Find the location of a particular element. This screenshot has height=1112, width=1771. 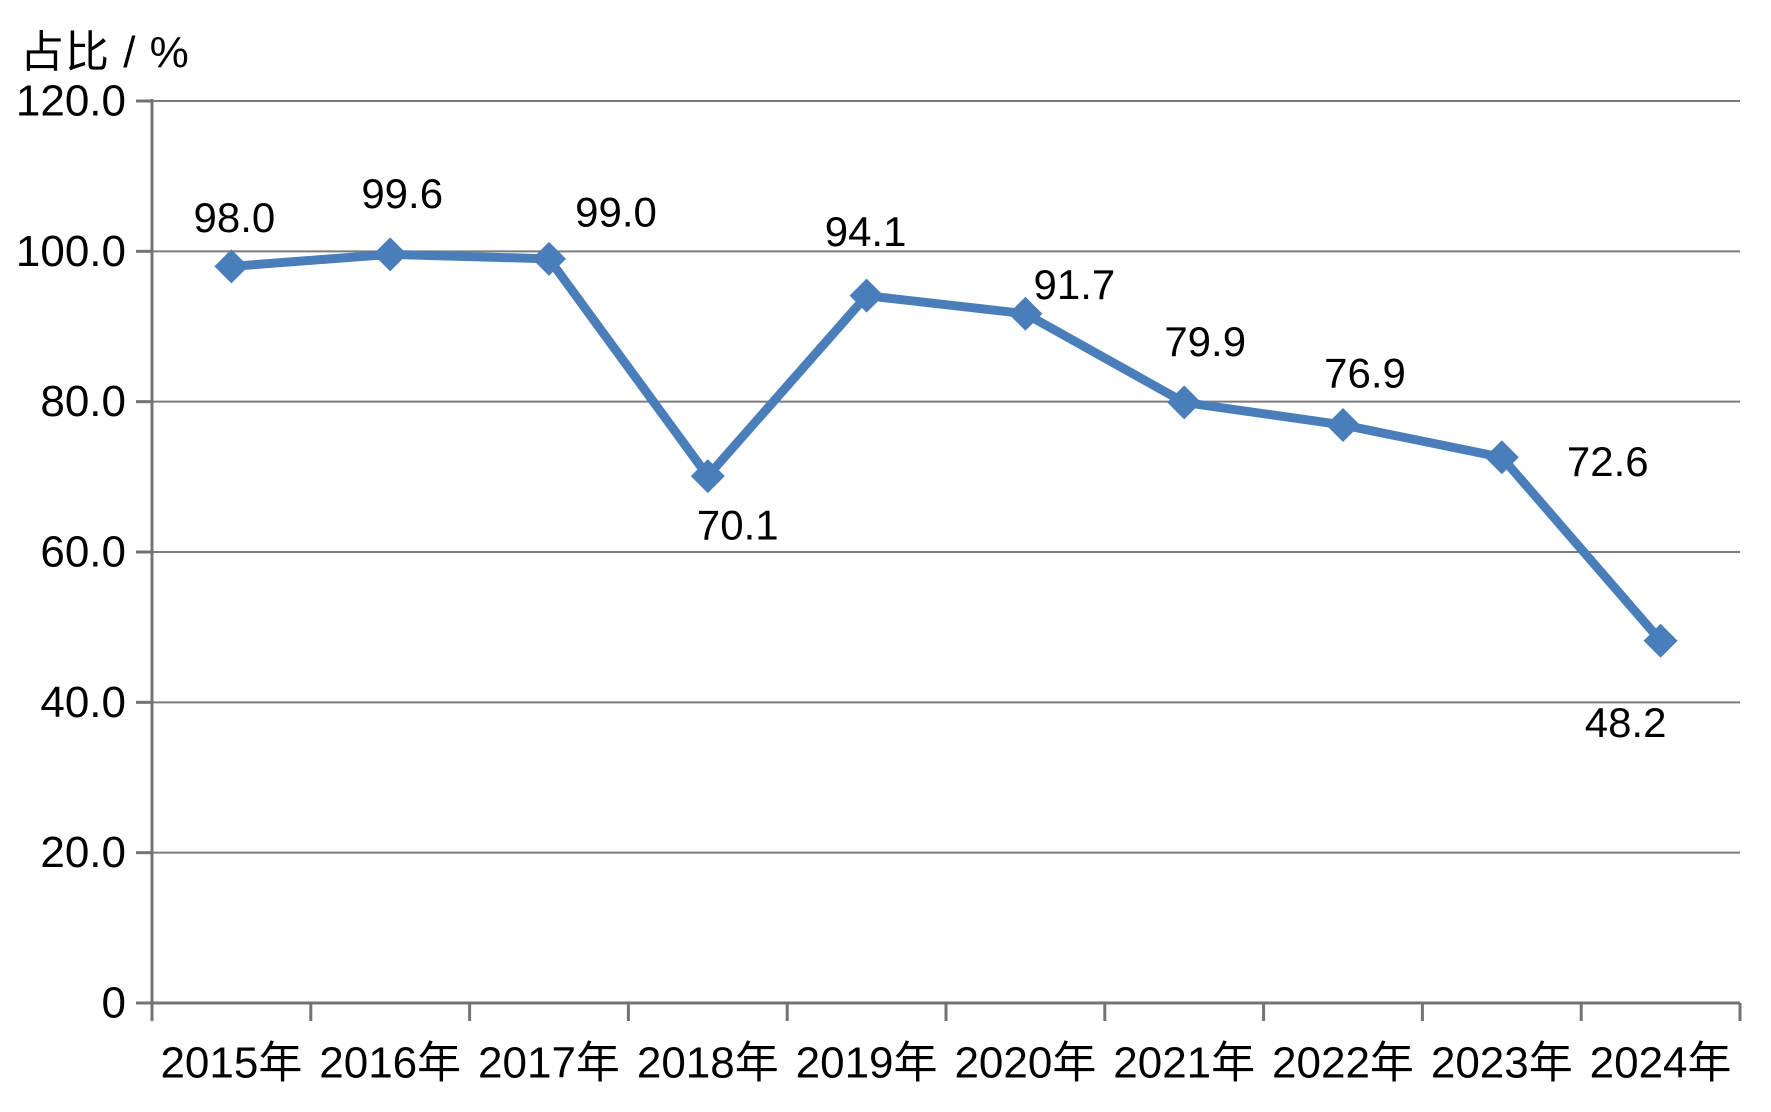

x-axis-tick-label: 2019年 is located at coordinates (867, 1063).